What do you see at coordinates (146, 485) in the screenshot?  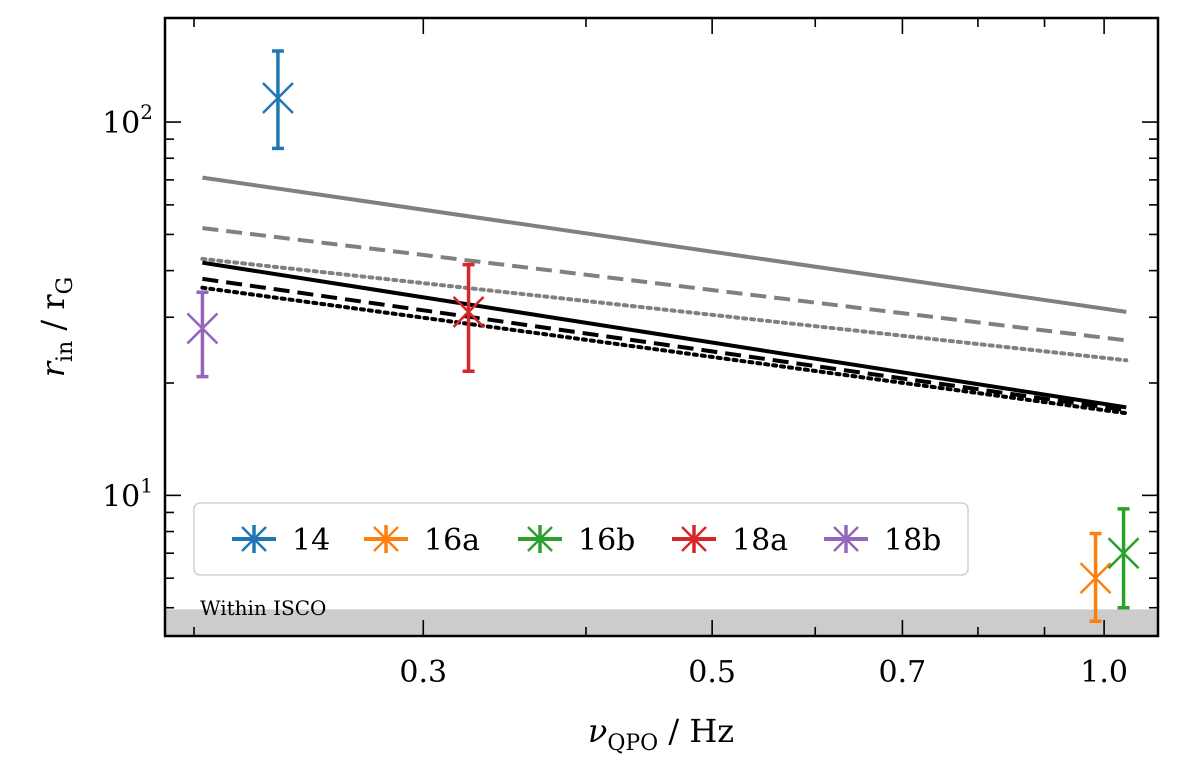 I see `y-tick-exponent: 1` at bounding box center [146, 485].